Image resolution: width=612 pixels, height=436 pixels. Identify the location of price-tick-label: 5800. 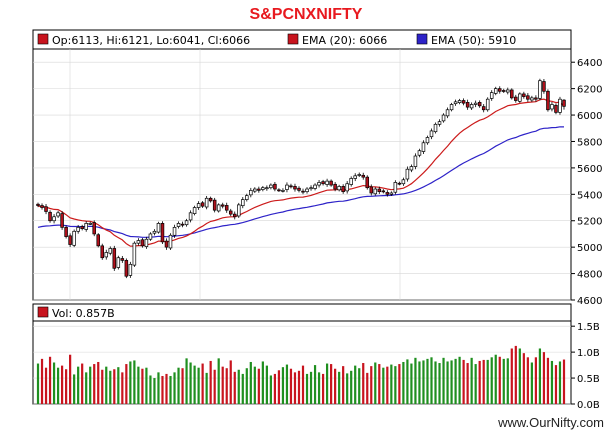
(589, 142).